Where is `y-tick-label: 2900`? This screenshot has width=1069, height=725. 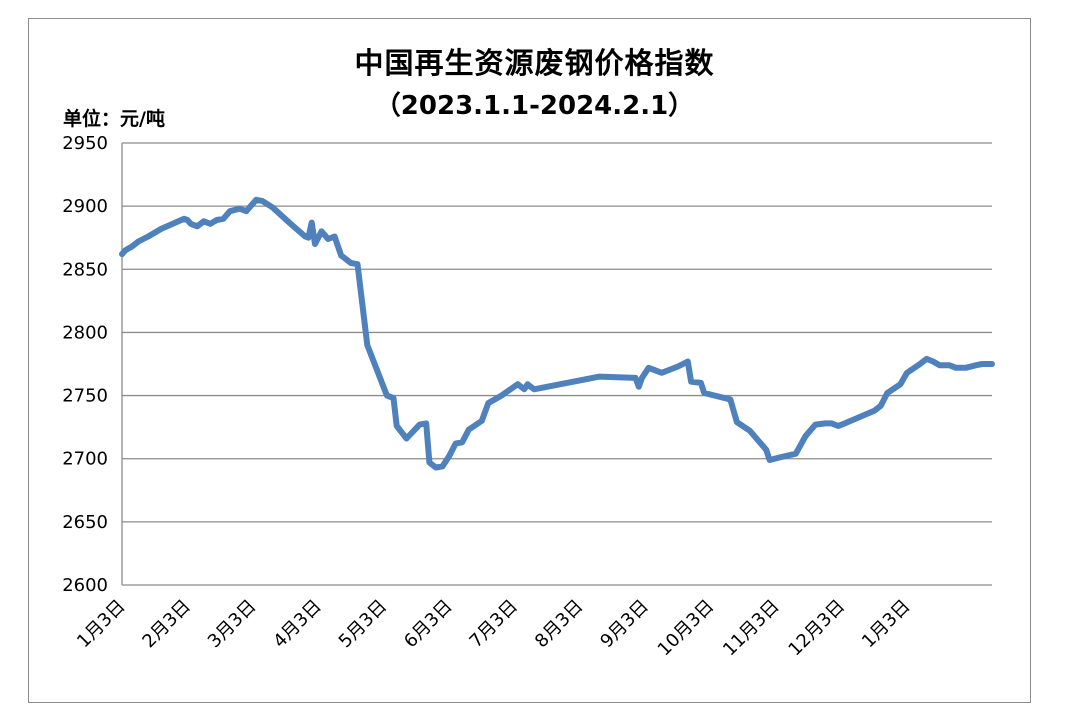 y-tick-label: 2900 is located at coordinates (85, 206).